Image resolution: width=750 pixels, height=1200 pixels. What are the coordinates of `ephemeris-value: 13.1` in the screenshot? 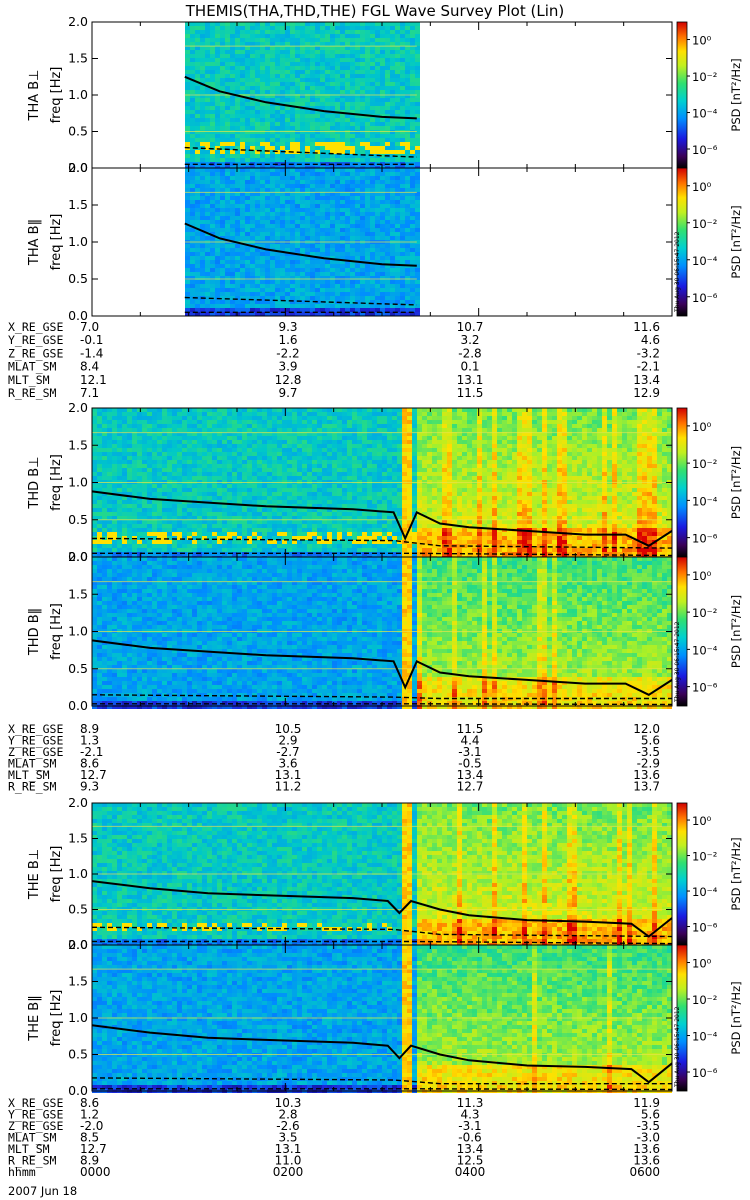 It's located at (470, 380).